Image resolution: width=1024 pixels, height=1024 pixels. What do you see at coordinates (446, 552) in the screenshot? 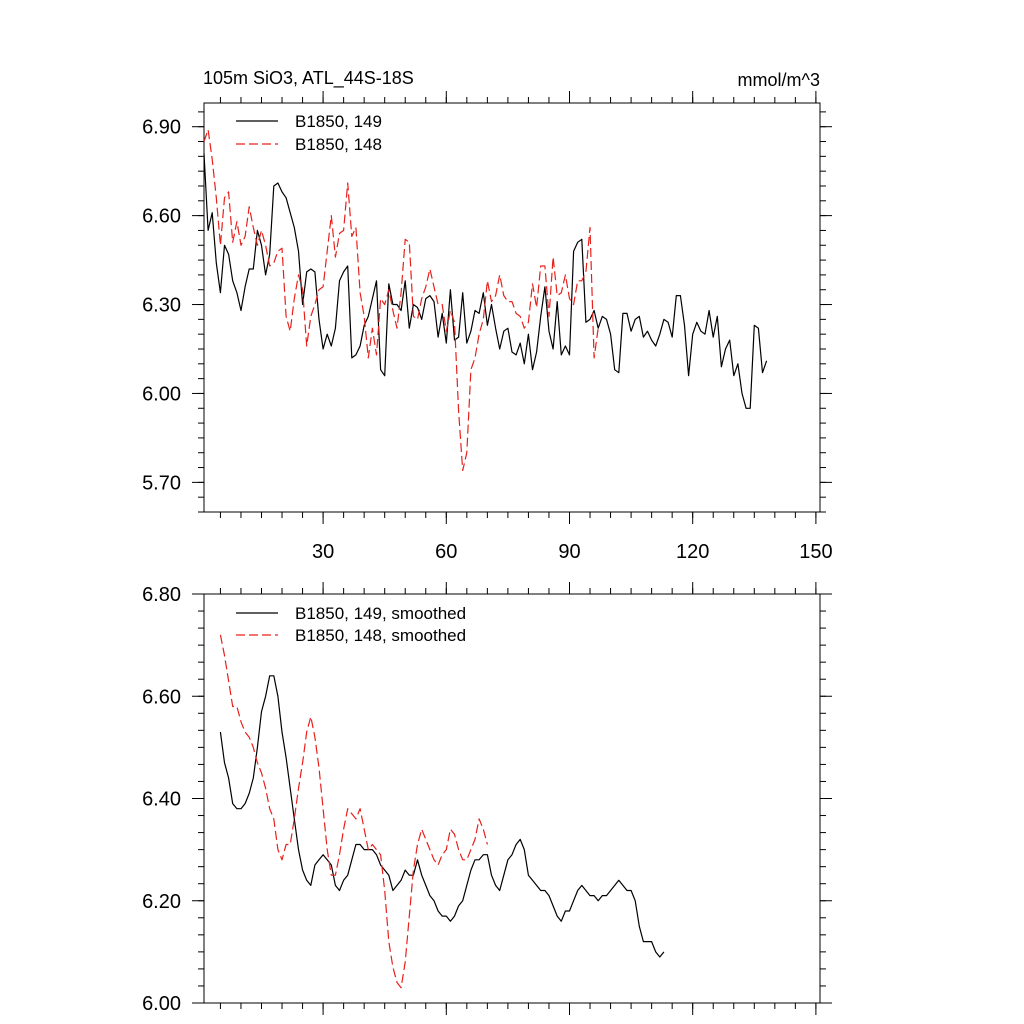
I see `x-tick-label: 60` at bounding box center [446, 552].